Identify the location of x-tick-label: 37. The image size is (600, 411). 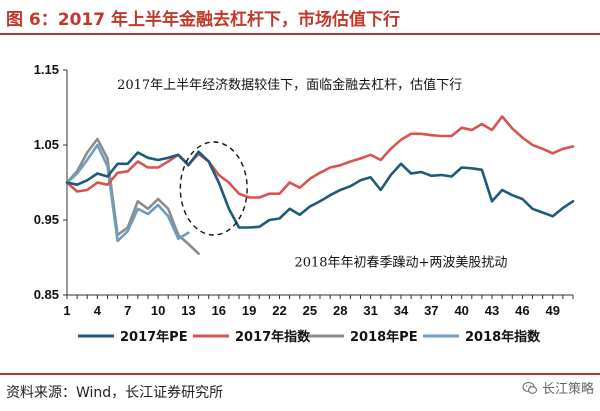
(431, 310).